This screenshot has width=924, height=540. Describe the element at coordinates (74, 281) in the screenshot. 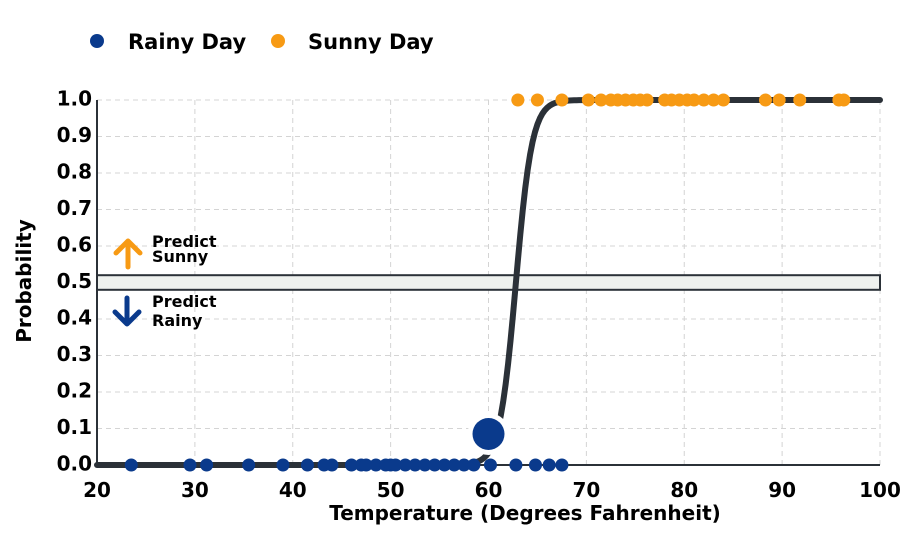

I see `y-tick-label: 0.5` at that location.